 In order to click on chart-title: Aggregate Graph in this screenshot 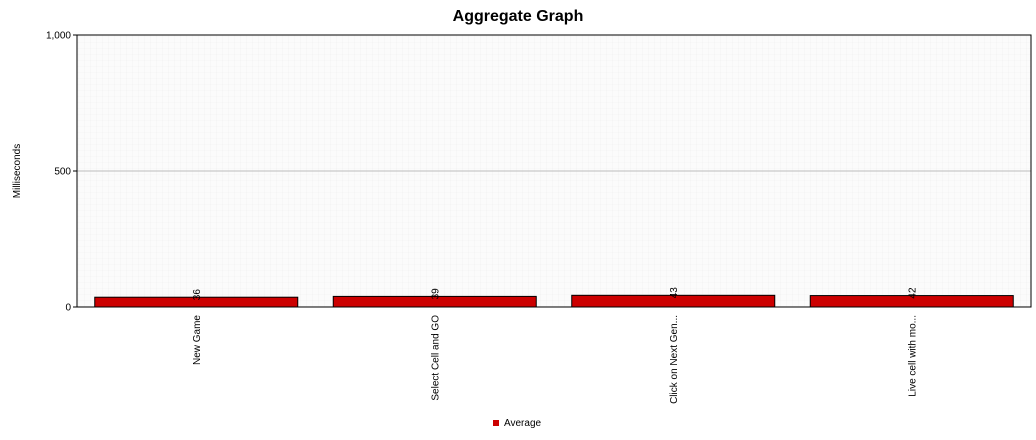, I will do `click(518, 16)`.